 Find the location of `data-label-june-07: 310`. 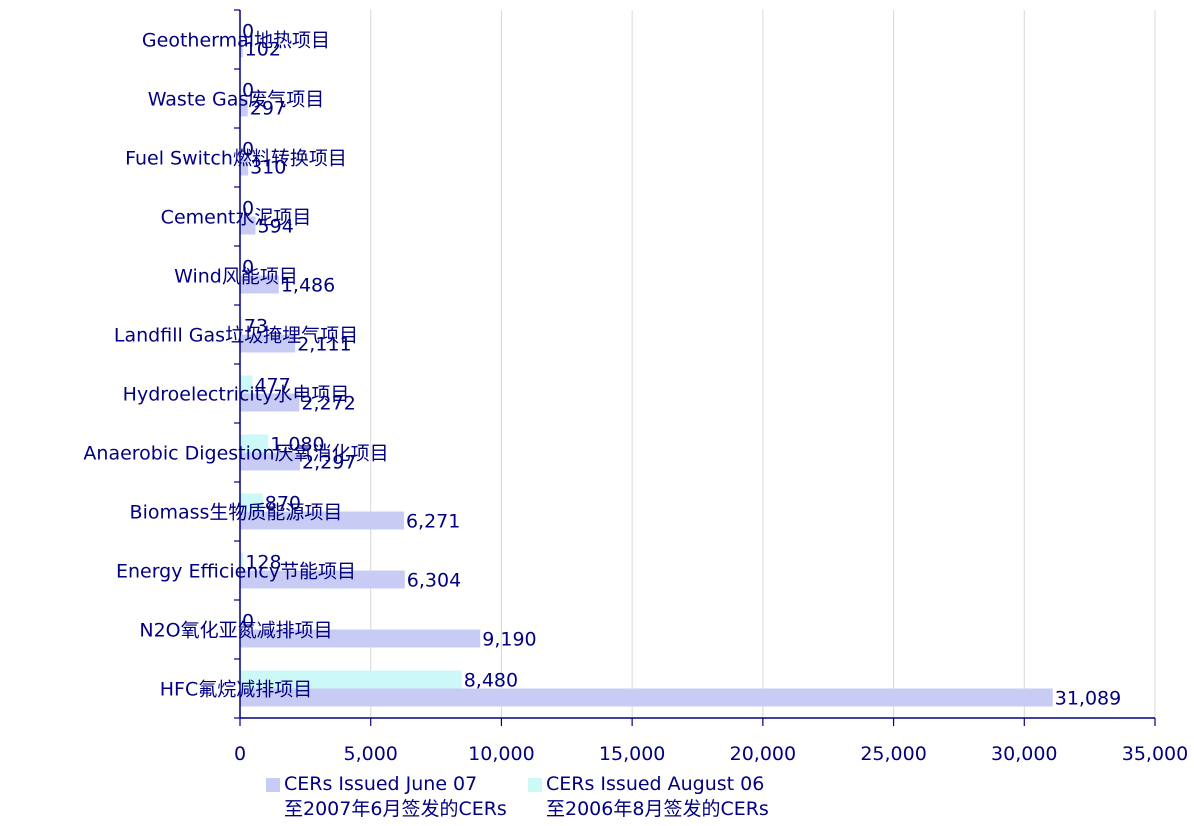

data-label-june-07: 310 is located at coordinates (268, 168).